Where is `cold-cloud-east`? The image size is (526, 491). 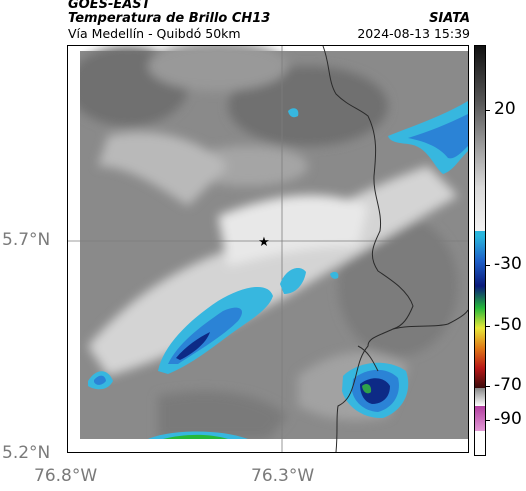 cold-cloud-east is located at coordinates (428, 137).